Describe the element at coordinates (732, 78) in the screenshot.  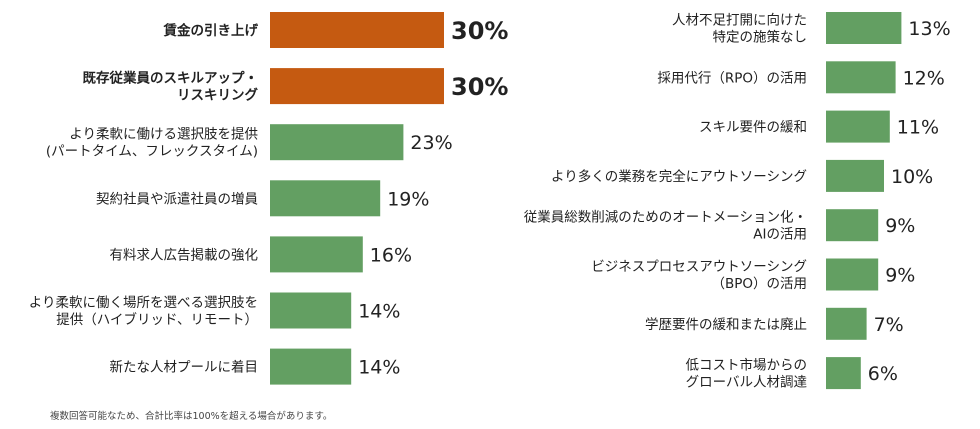
I see `category-label: 採用代行（RPO）の活用` at that location.